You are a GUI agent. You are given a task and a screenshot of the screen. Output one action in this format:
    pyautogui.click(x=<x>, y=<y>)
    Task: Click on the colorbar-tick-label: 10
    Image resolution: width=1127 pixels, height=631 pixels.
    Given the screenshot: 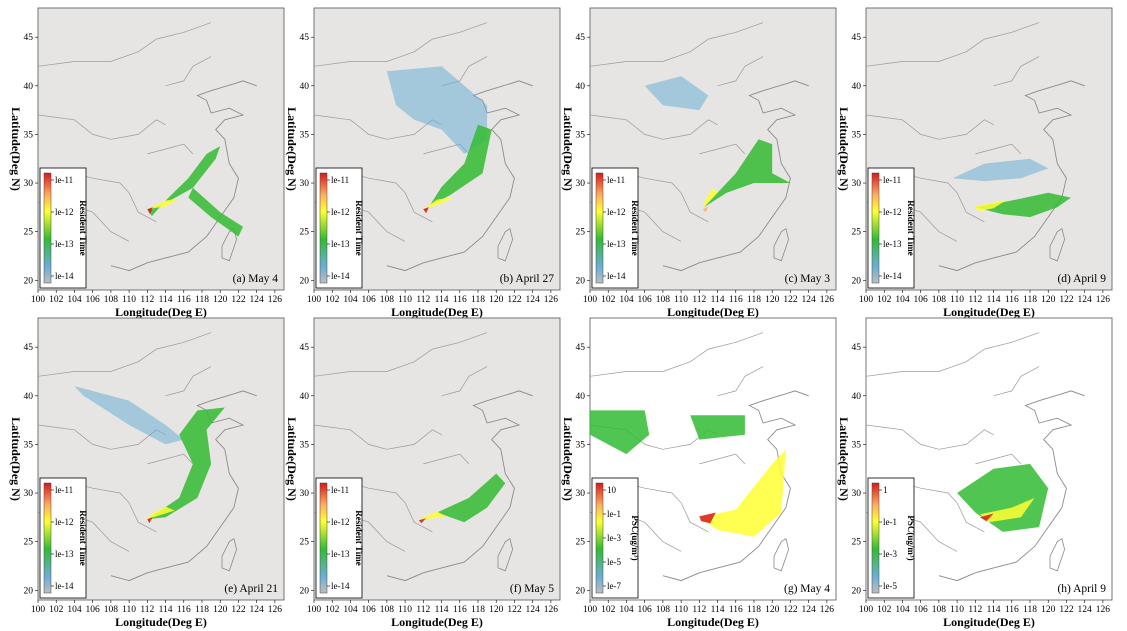 What is the action you would take?
    pyautogui.click(x=612, y=490)
    